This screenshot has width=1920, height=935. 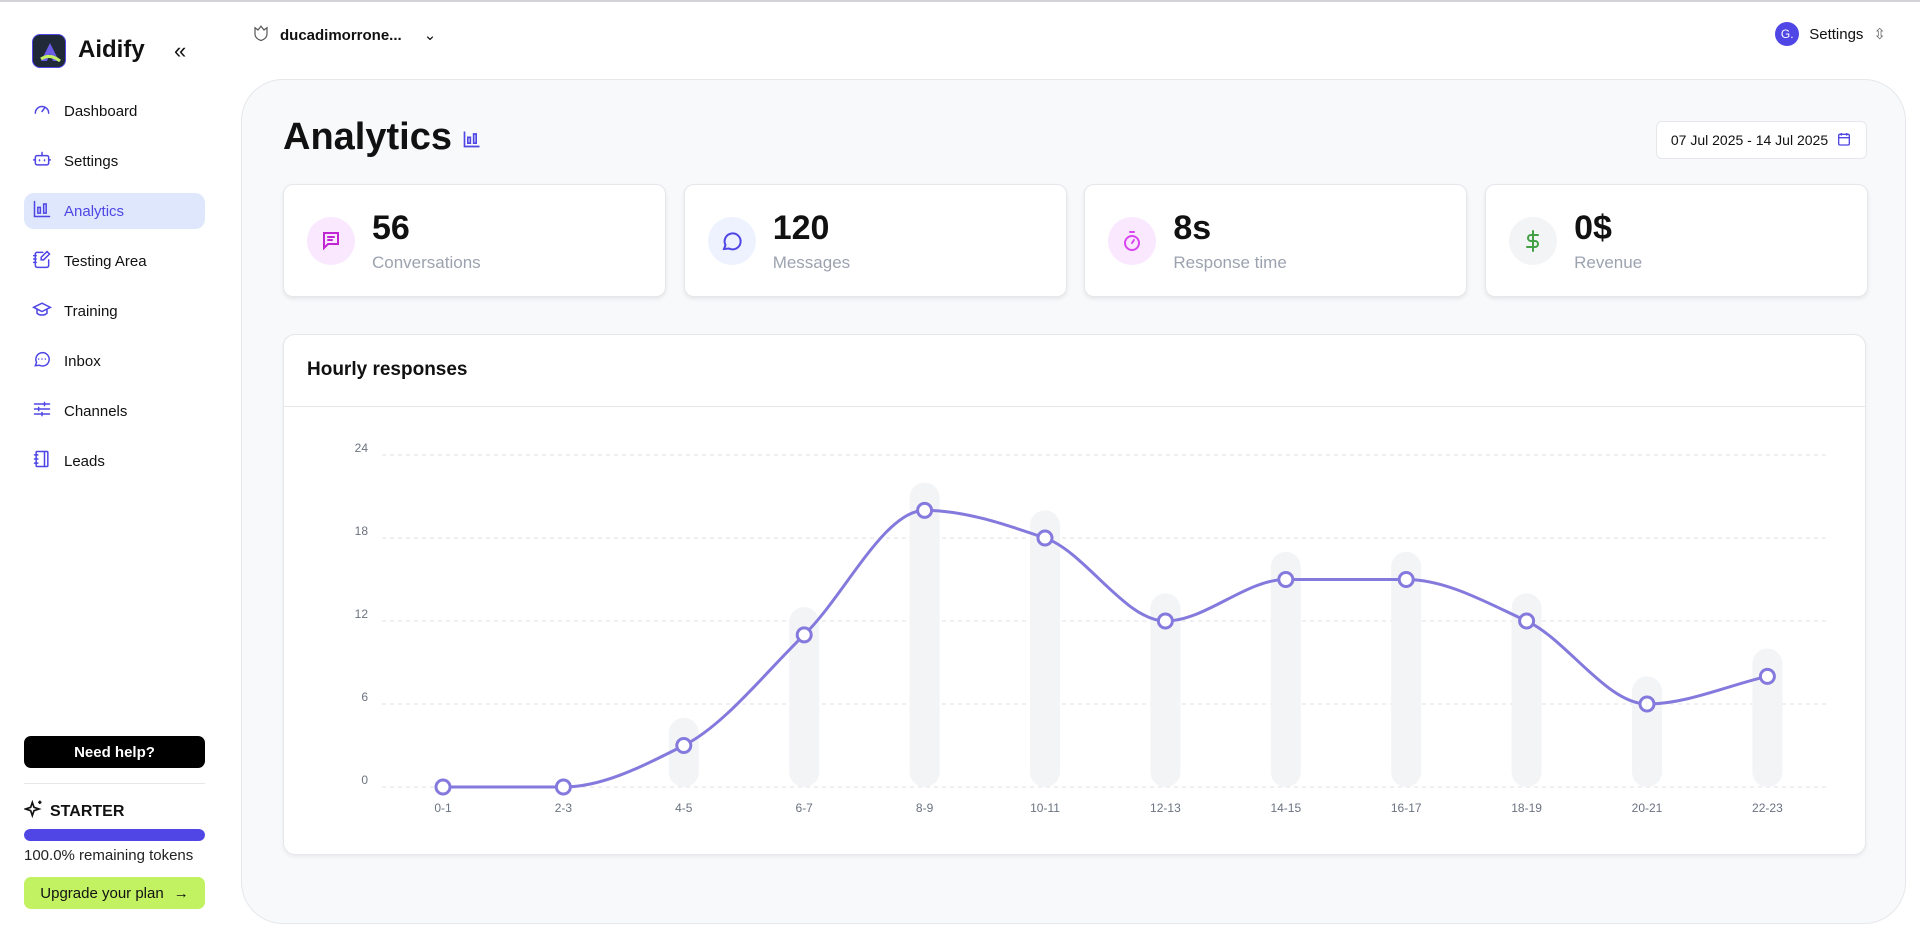 What do you see at coordinates (362, 448) in the screenshot?
I see `y-tick-label: 24` at bounding box center [362, 448].